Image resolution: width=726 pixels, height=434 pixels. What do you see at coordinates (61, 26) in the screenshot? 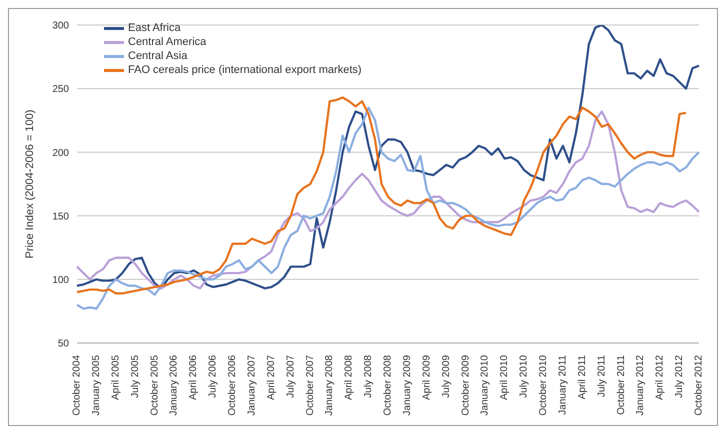
I see `y-tick-label: 300` at bounding box center [61, 26].